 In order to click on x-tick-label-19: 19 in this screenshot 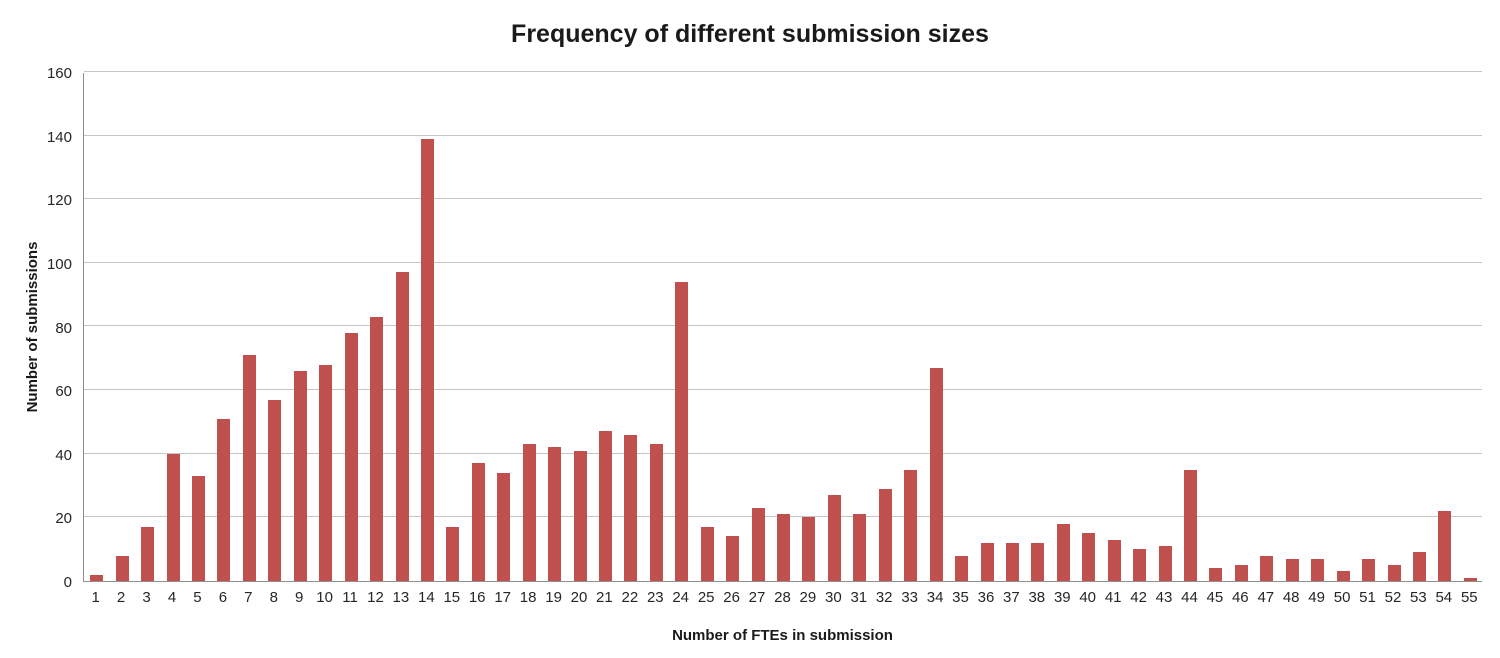, I will do `click(553, 597)`.